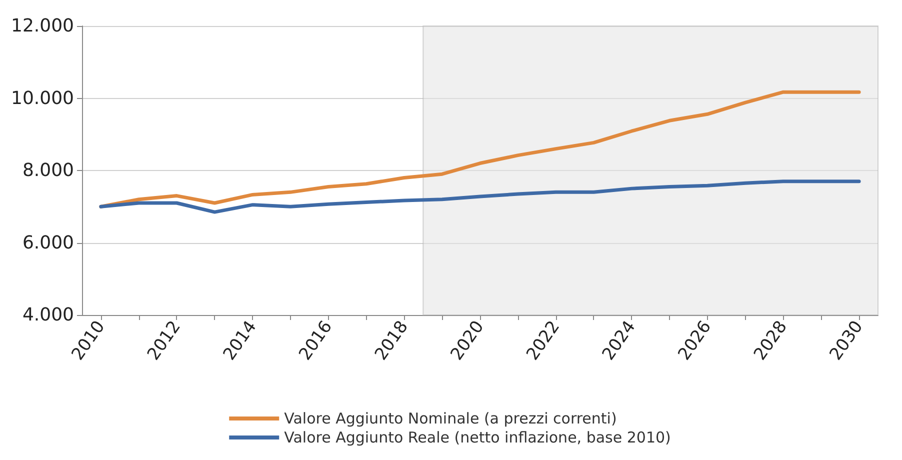 Image resolution: width=902 pixels, height=460 pixels. What do you see at coordinates (477, 437) in the screenshot?
I see `legend-label: Valore Aggiunto Reale (netto inflazione, base 2010)` at bounding box center [477, 437].